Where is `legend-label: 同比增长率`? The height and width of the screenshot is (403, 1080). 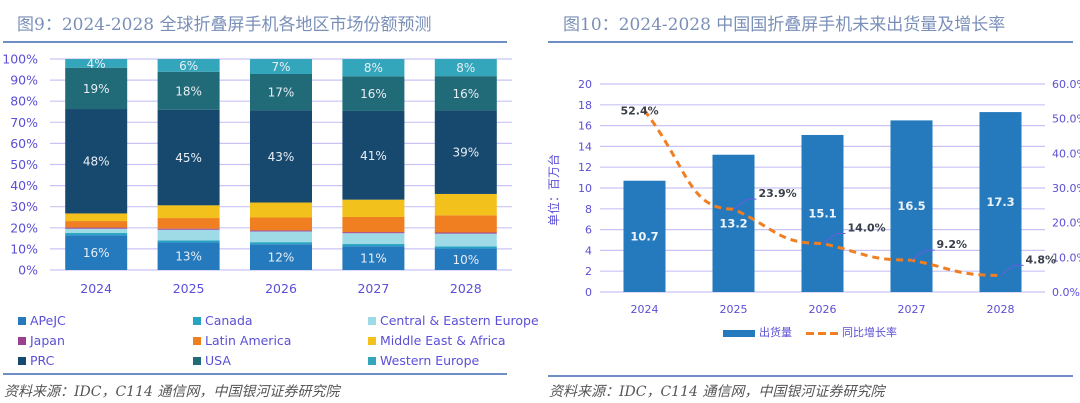
legend-label: 同比增长率 is located at coordinates (869, 332).